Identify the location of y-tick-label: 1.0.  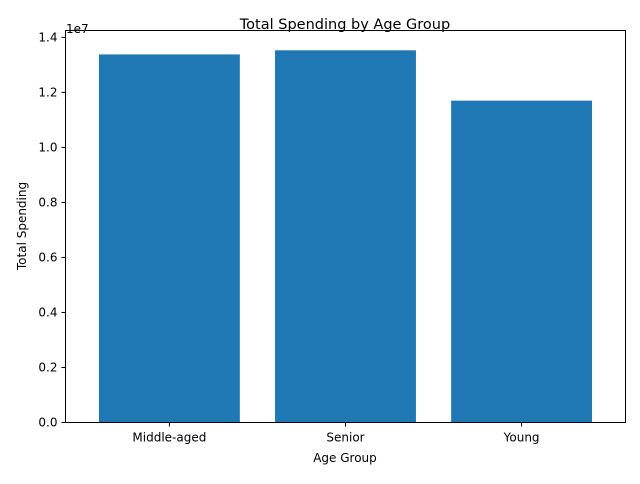
(47, 147).